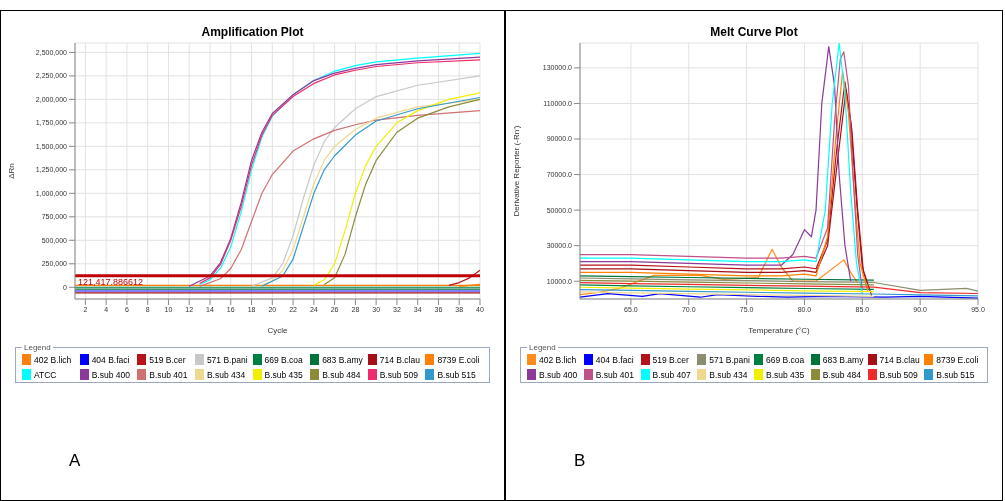 The image size is (1005, 501). I want to click on x-axis-title: Temperature (°C), so click(779, 330).